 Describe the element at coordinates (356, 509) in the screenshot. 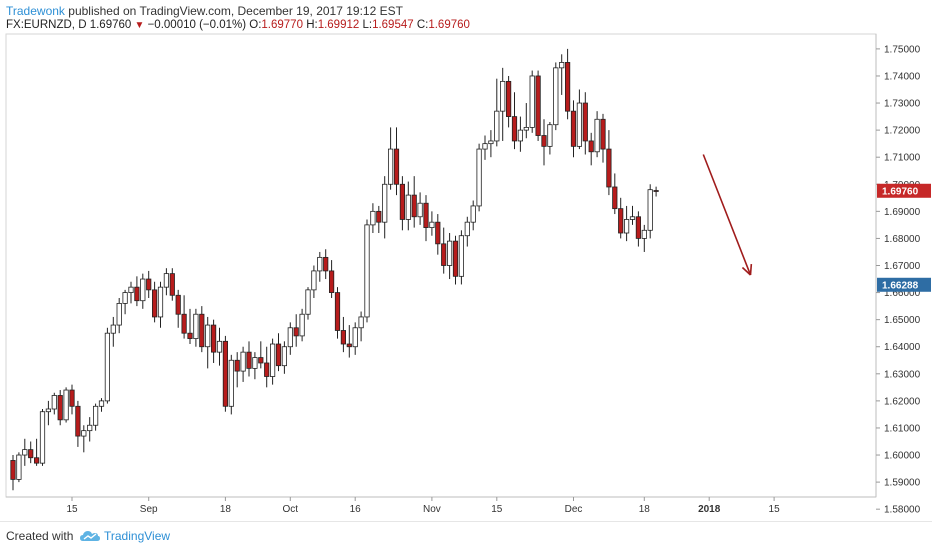

I see `time-tick-label: 16` at that location.